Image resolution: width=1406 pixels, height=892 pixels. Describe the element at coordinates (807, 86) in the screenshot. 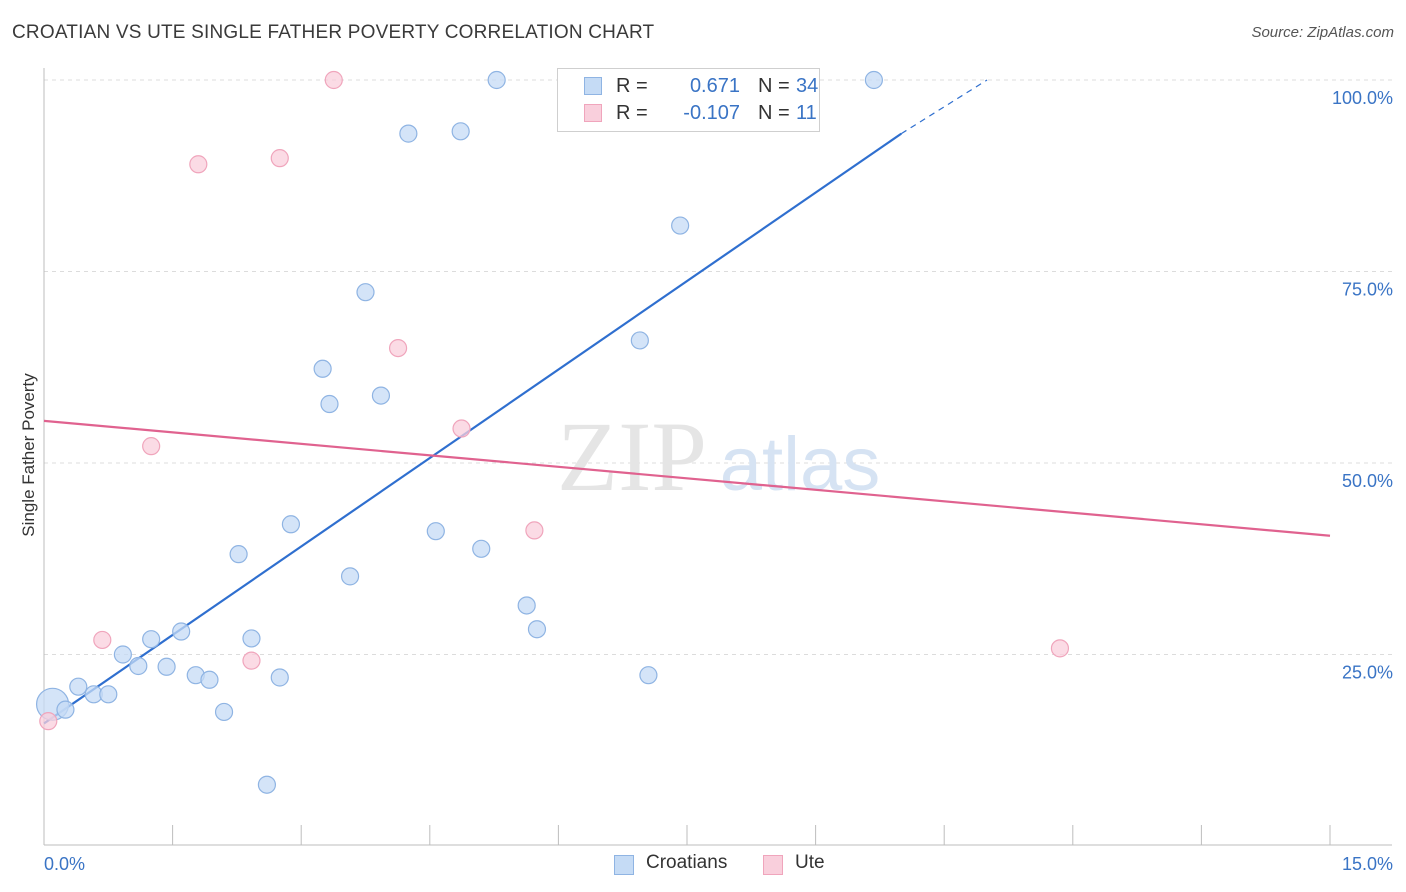

I see `n-value: 34` at that location.